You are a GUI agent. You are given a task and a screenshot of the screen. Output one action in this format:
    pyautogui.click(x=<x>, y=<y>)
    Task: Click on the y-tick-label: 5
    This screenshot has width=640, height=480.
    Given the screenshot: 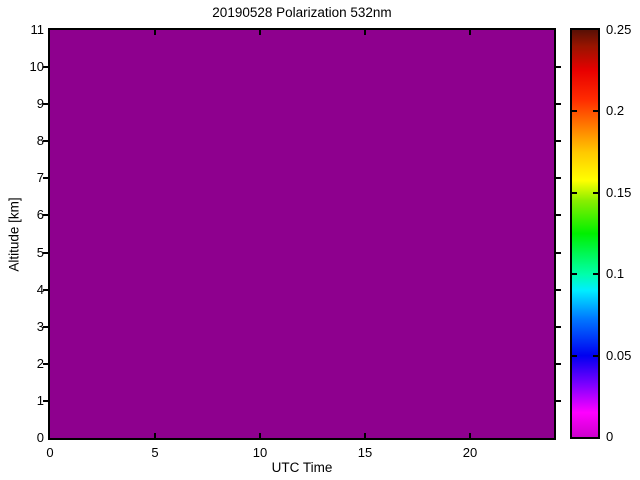 What is the action you would take?
    pyautogui.click(x=40, y=252)
    